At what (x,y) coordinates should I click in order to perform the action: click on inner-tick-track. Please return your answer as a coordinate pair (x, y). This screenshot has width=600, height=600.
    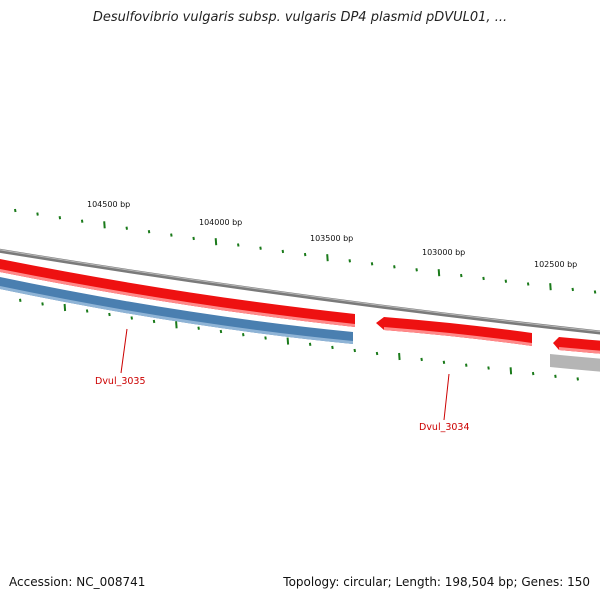
    Looking at the image, I should click on (299, 339).